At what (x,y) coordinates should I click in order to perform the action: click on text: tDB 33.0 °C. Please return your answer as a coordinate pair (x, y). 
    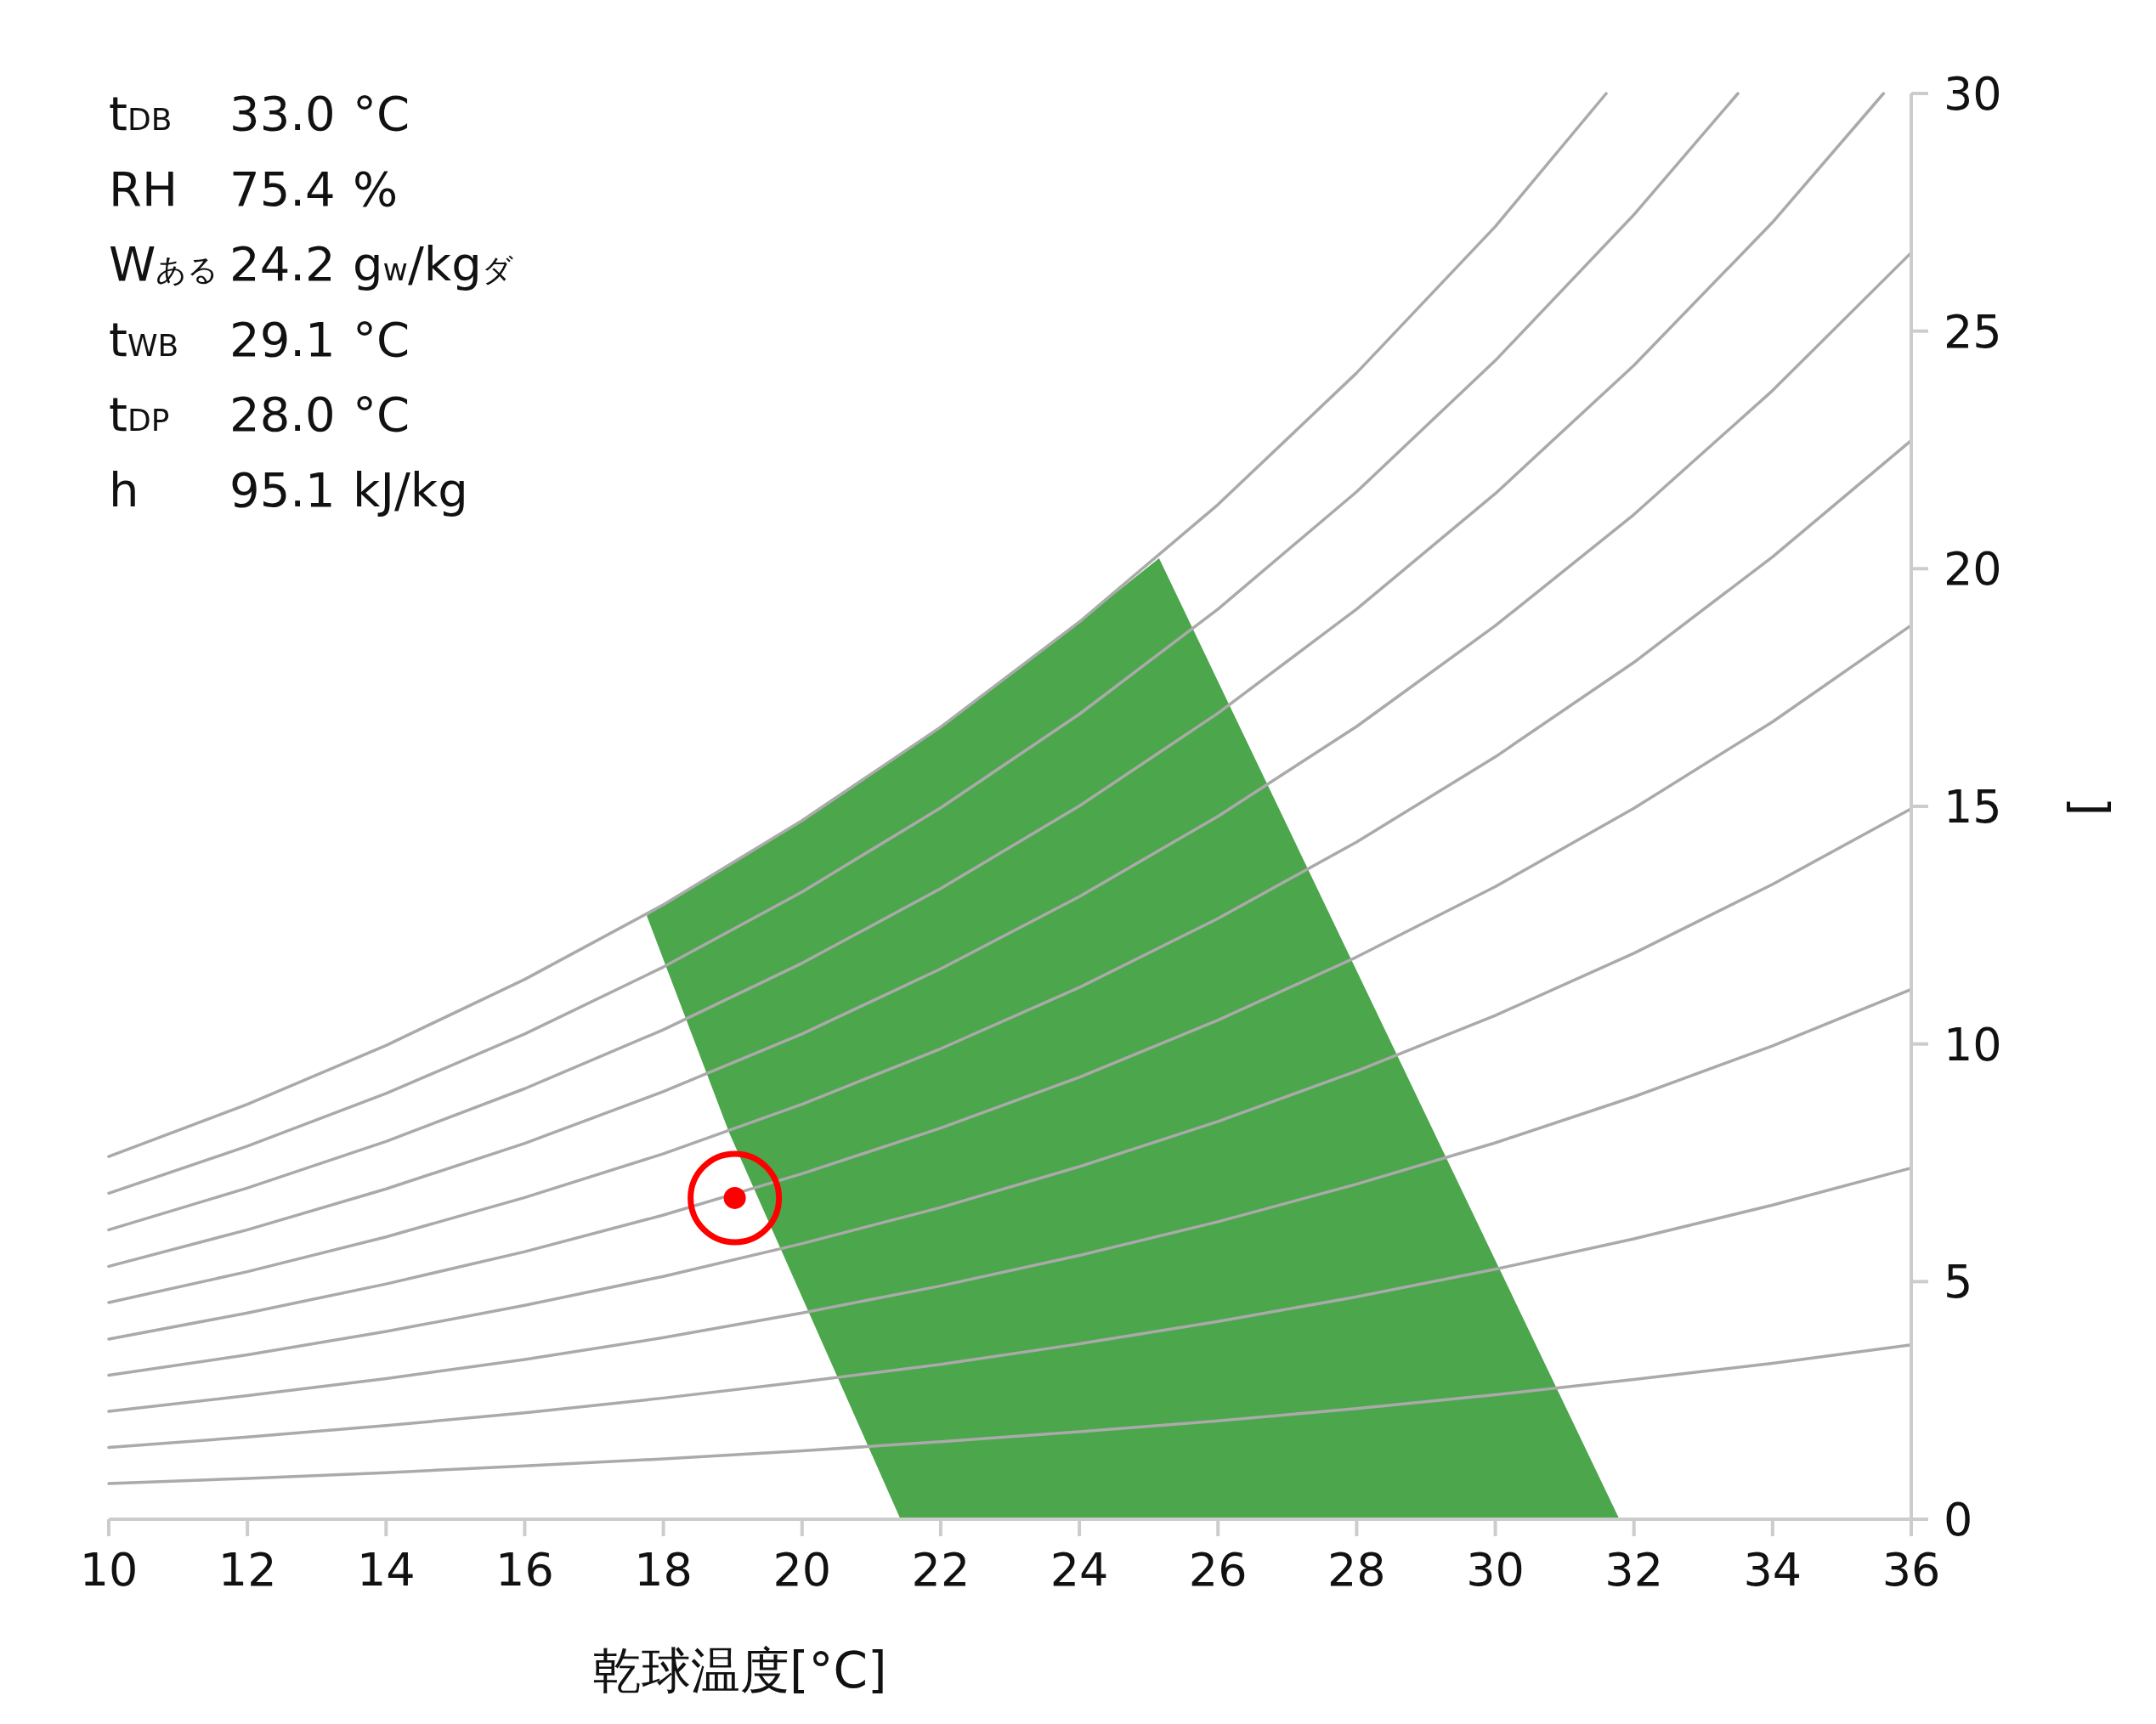
    Looking at the image, I should click on (260, 114).